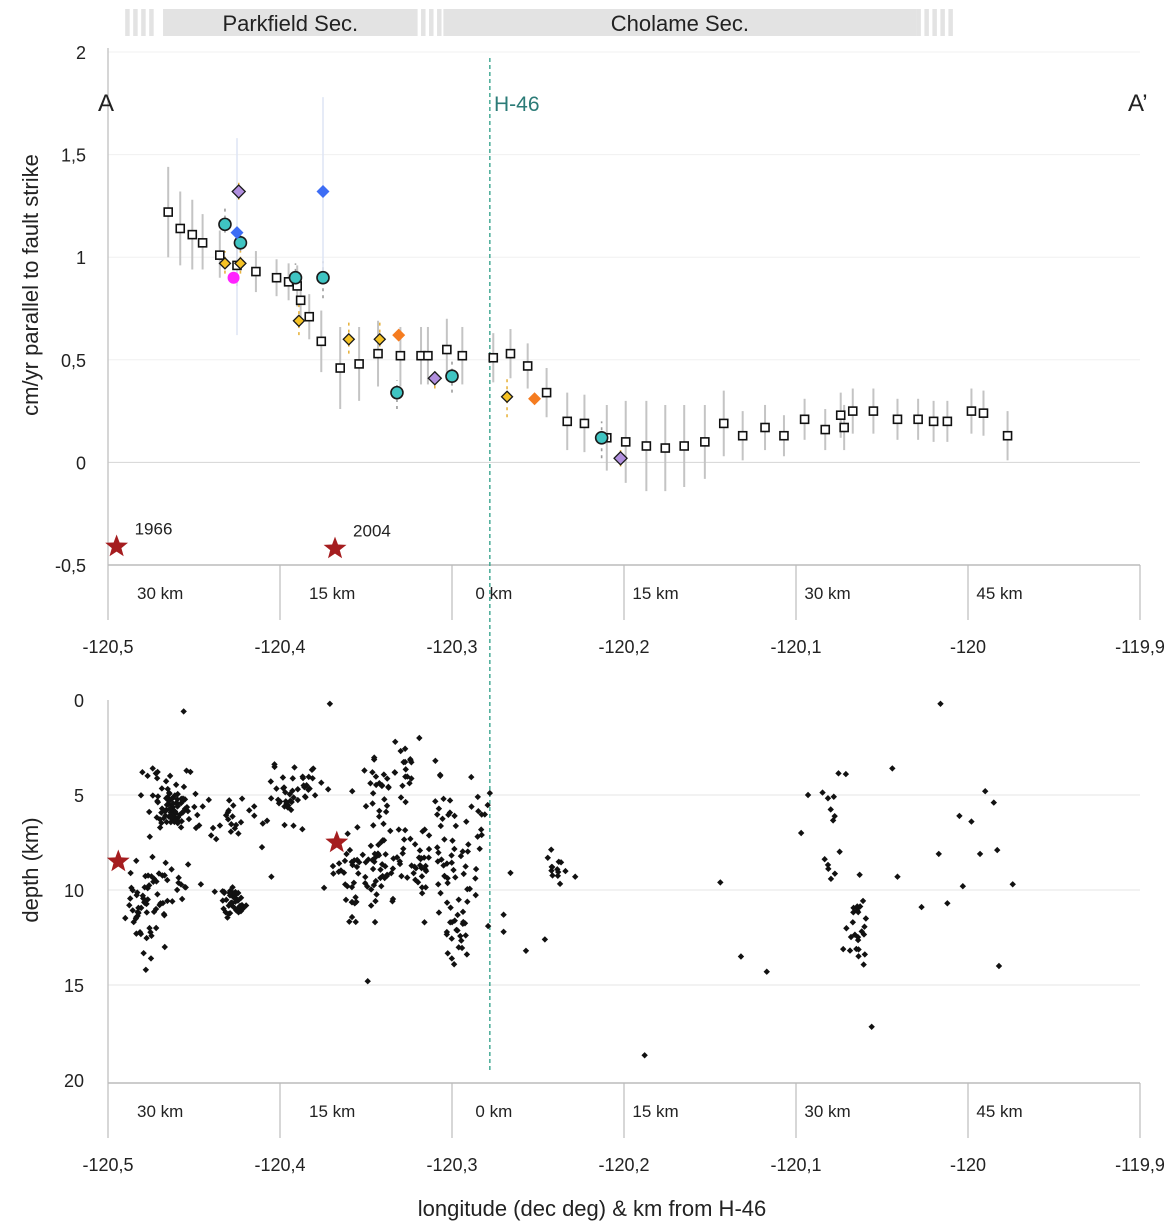  What do you see at coordinates (827, 1111) in the screenshot?
I see `km-tick-label: 30 km` at bounding box center [827, 1111].